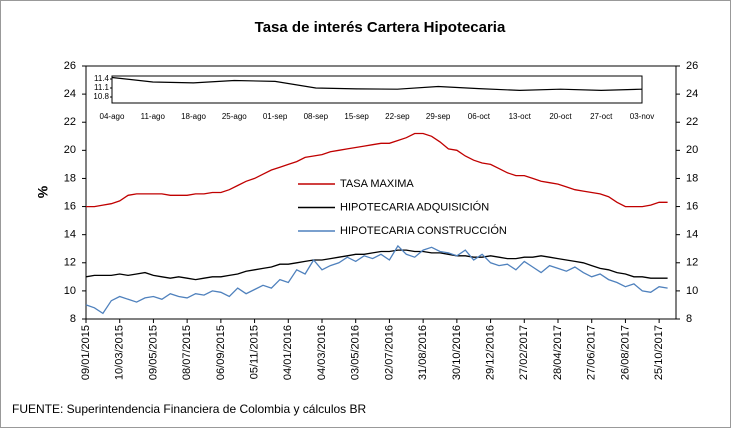 The width and height of the screenshot is (731, 428). What do you see at coordinates (70, 94) in the screenshot?
I see `y-tick-label: 24` at bounding box center [70, 94].